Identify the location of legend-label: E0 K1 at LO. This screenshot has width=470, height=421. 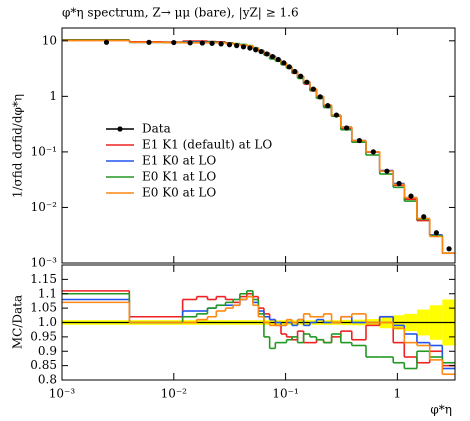
(179, 177).